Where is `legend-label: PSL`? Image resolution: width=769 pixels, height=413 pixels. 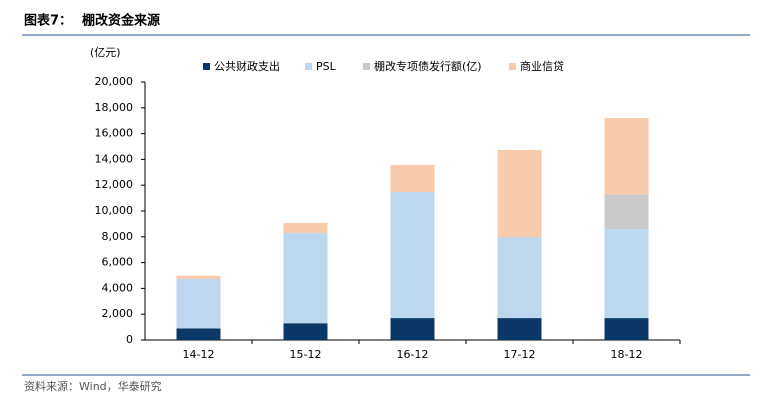
legend-label: PSL is located at coordinates (326, 66).